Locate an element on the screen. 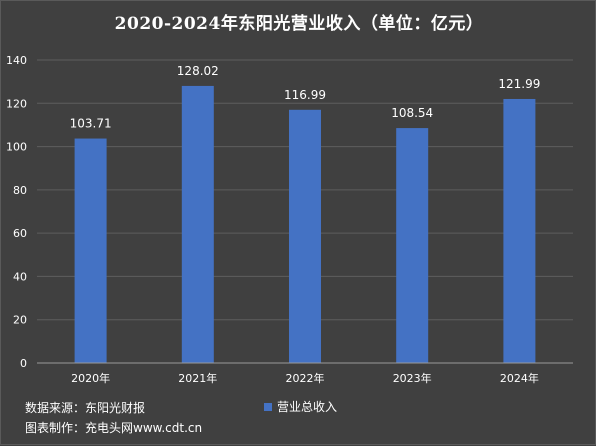  legend: 营业总收入 is located at coordinates (300, 406).